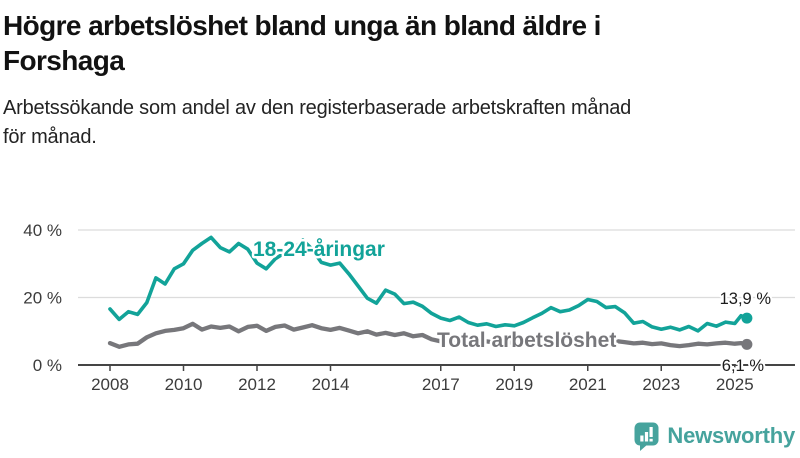 The image size is (800, 458). What do you see at coordinates (42, 298) in the screenshot?
I see `y-axis-tick-label: 20 %` at bounding box center [42, 298].